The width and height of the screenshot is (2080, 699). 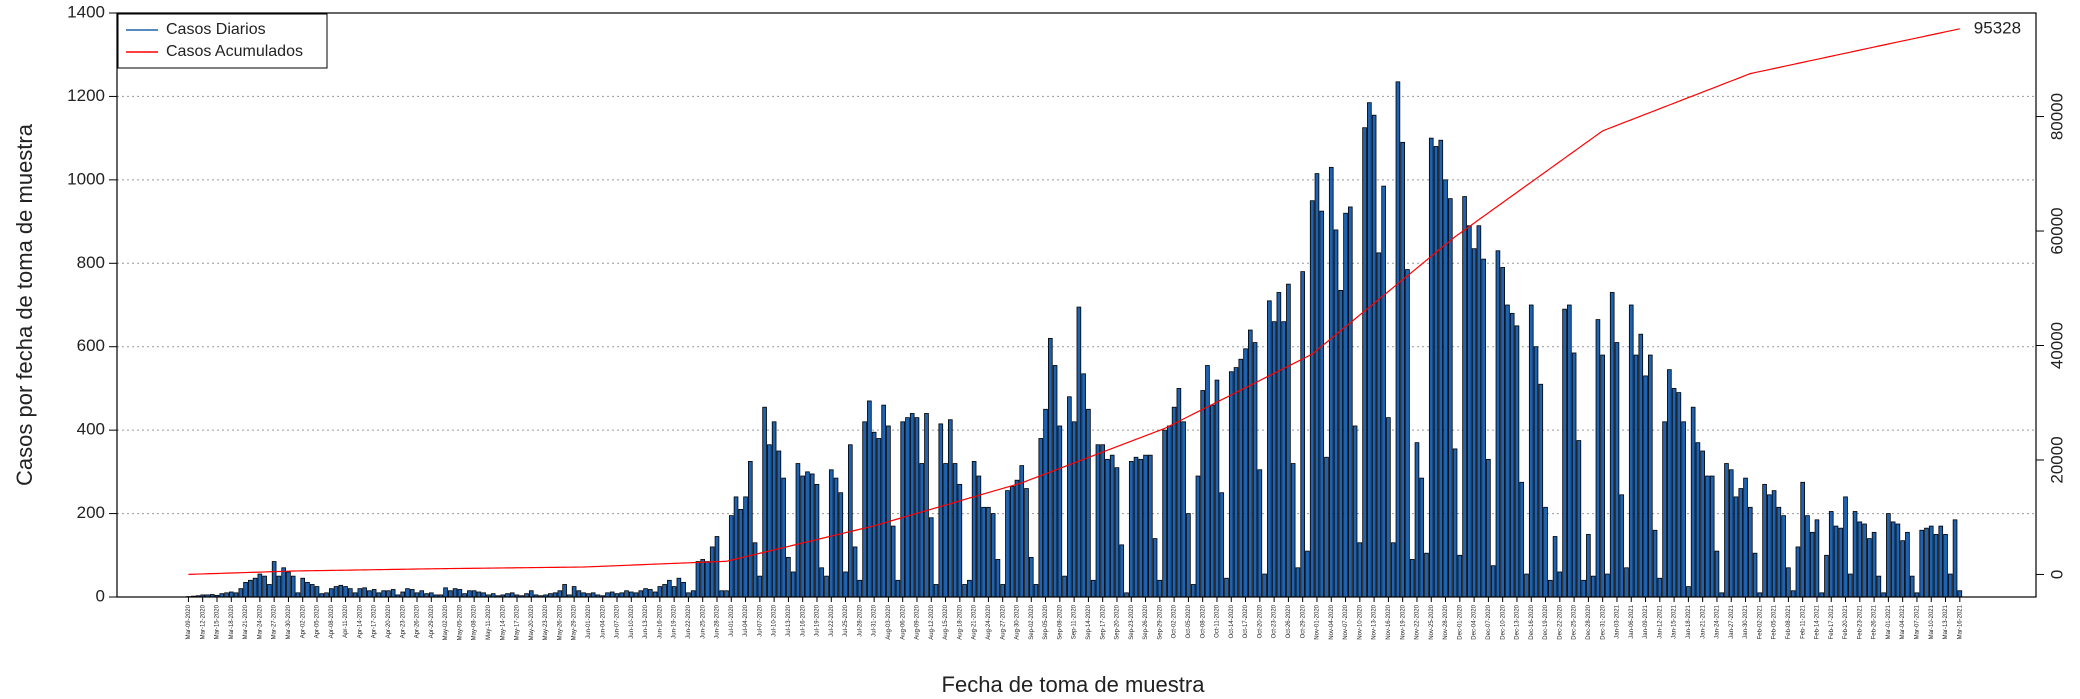 I want to click on x-tick-label: Jul-01-2020, so click(x=732, y=620).